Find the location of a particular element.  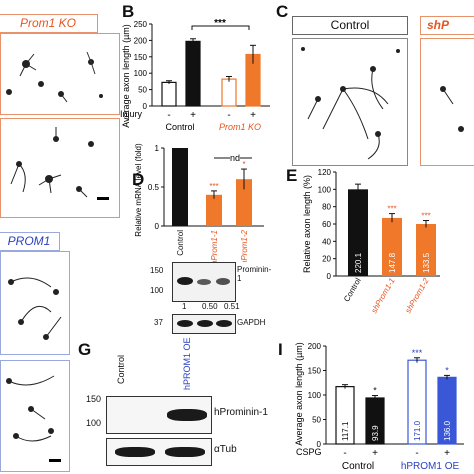

panel-a-micrograph-top is located at coordinates (60, 74).